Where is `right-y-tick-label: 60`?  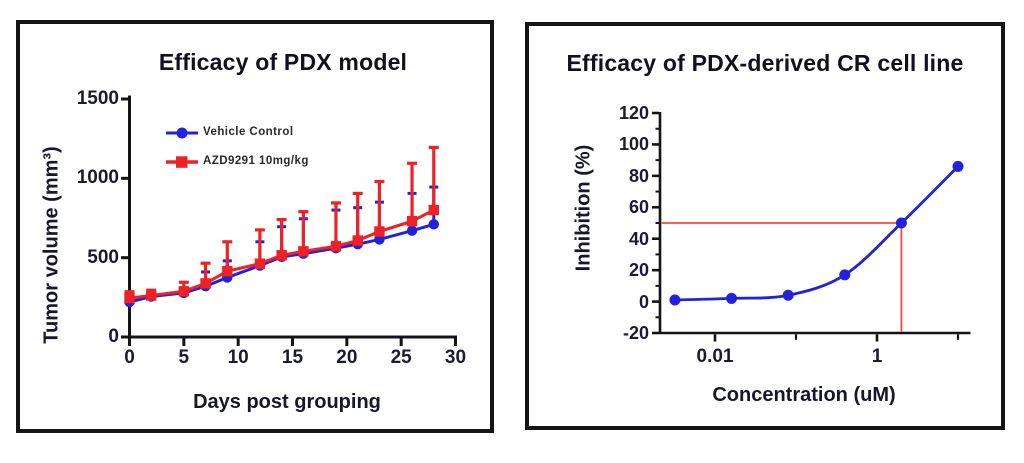
right-y-tick-label: 60 is located at coordinates (638, 207).